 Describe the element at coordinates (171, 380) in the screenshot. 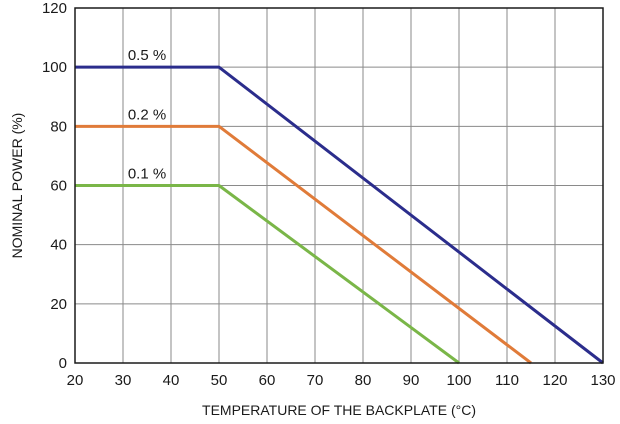

I see `x-tick-label: 40` at that location.